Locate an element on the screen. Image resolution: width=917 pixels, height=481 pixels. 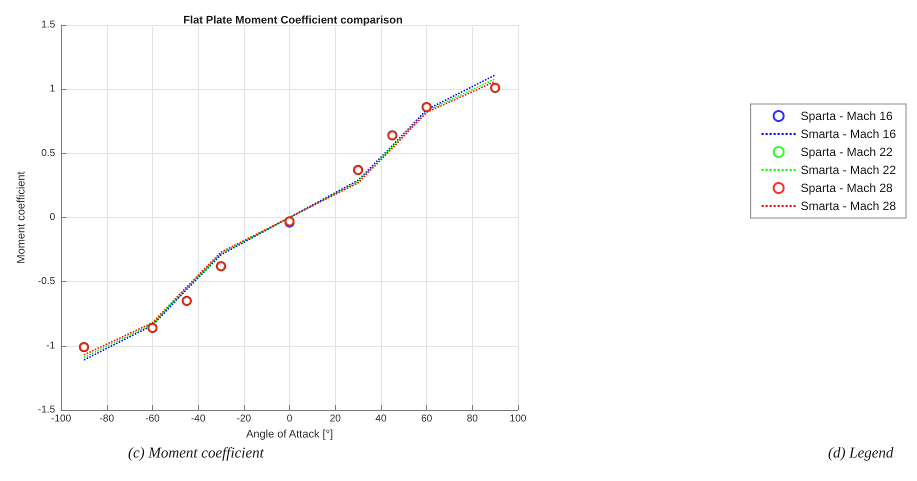
y-tick-label: 0.5 is located at coordinates (48, 153).